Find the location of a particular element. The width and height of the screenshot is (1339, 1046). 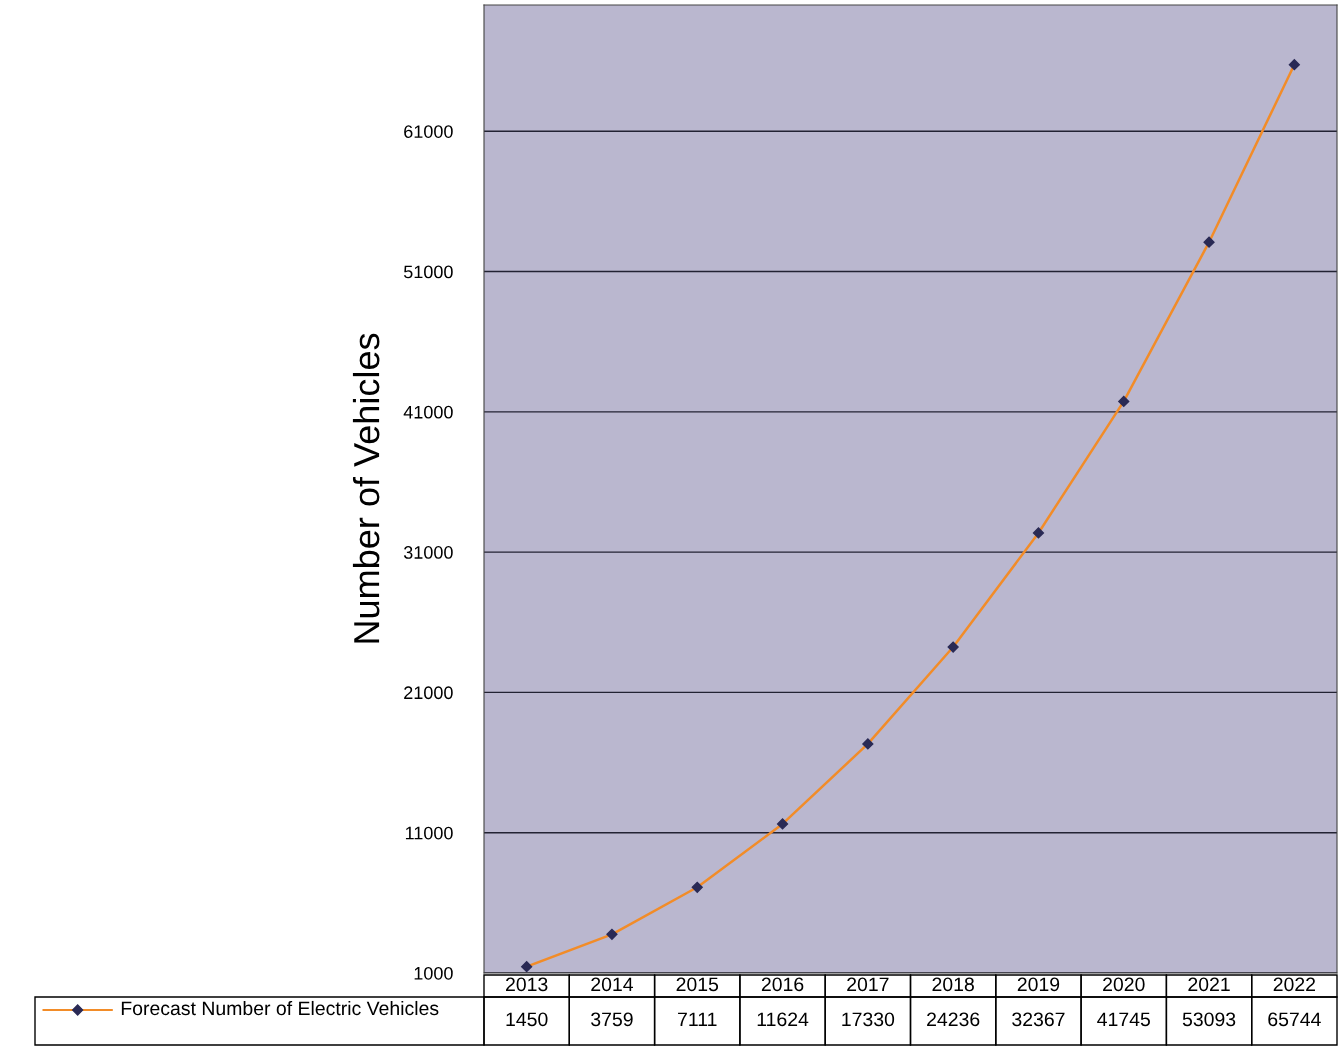

legend-label: Forecast Number of Electric Vehicles is located at coordinates (280, 1008).